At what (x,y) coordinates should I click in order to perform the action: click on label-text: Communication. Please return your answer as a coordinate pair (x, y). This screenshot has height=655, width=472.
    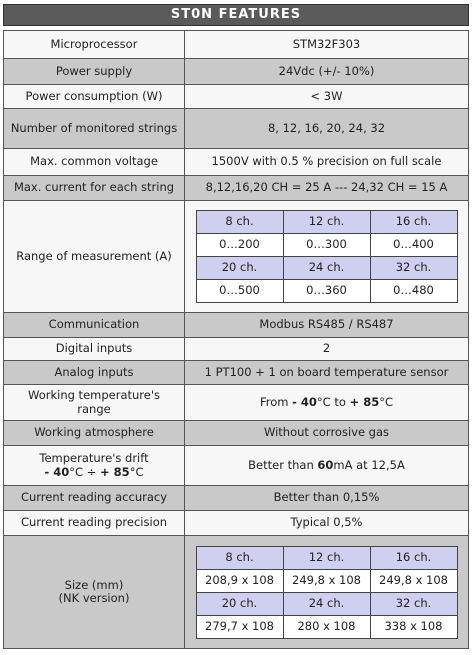
    Looking at the image, I should click on (94, 324).